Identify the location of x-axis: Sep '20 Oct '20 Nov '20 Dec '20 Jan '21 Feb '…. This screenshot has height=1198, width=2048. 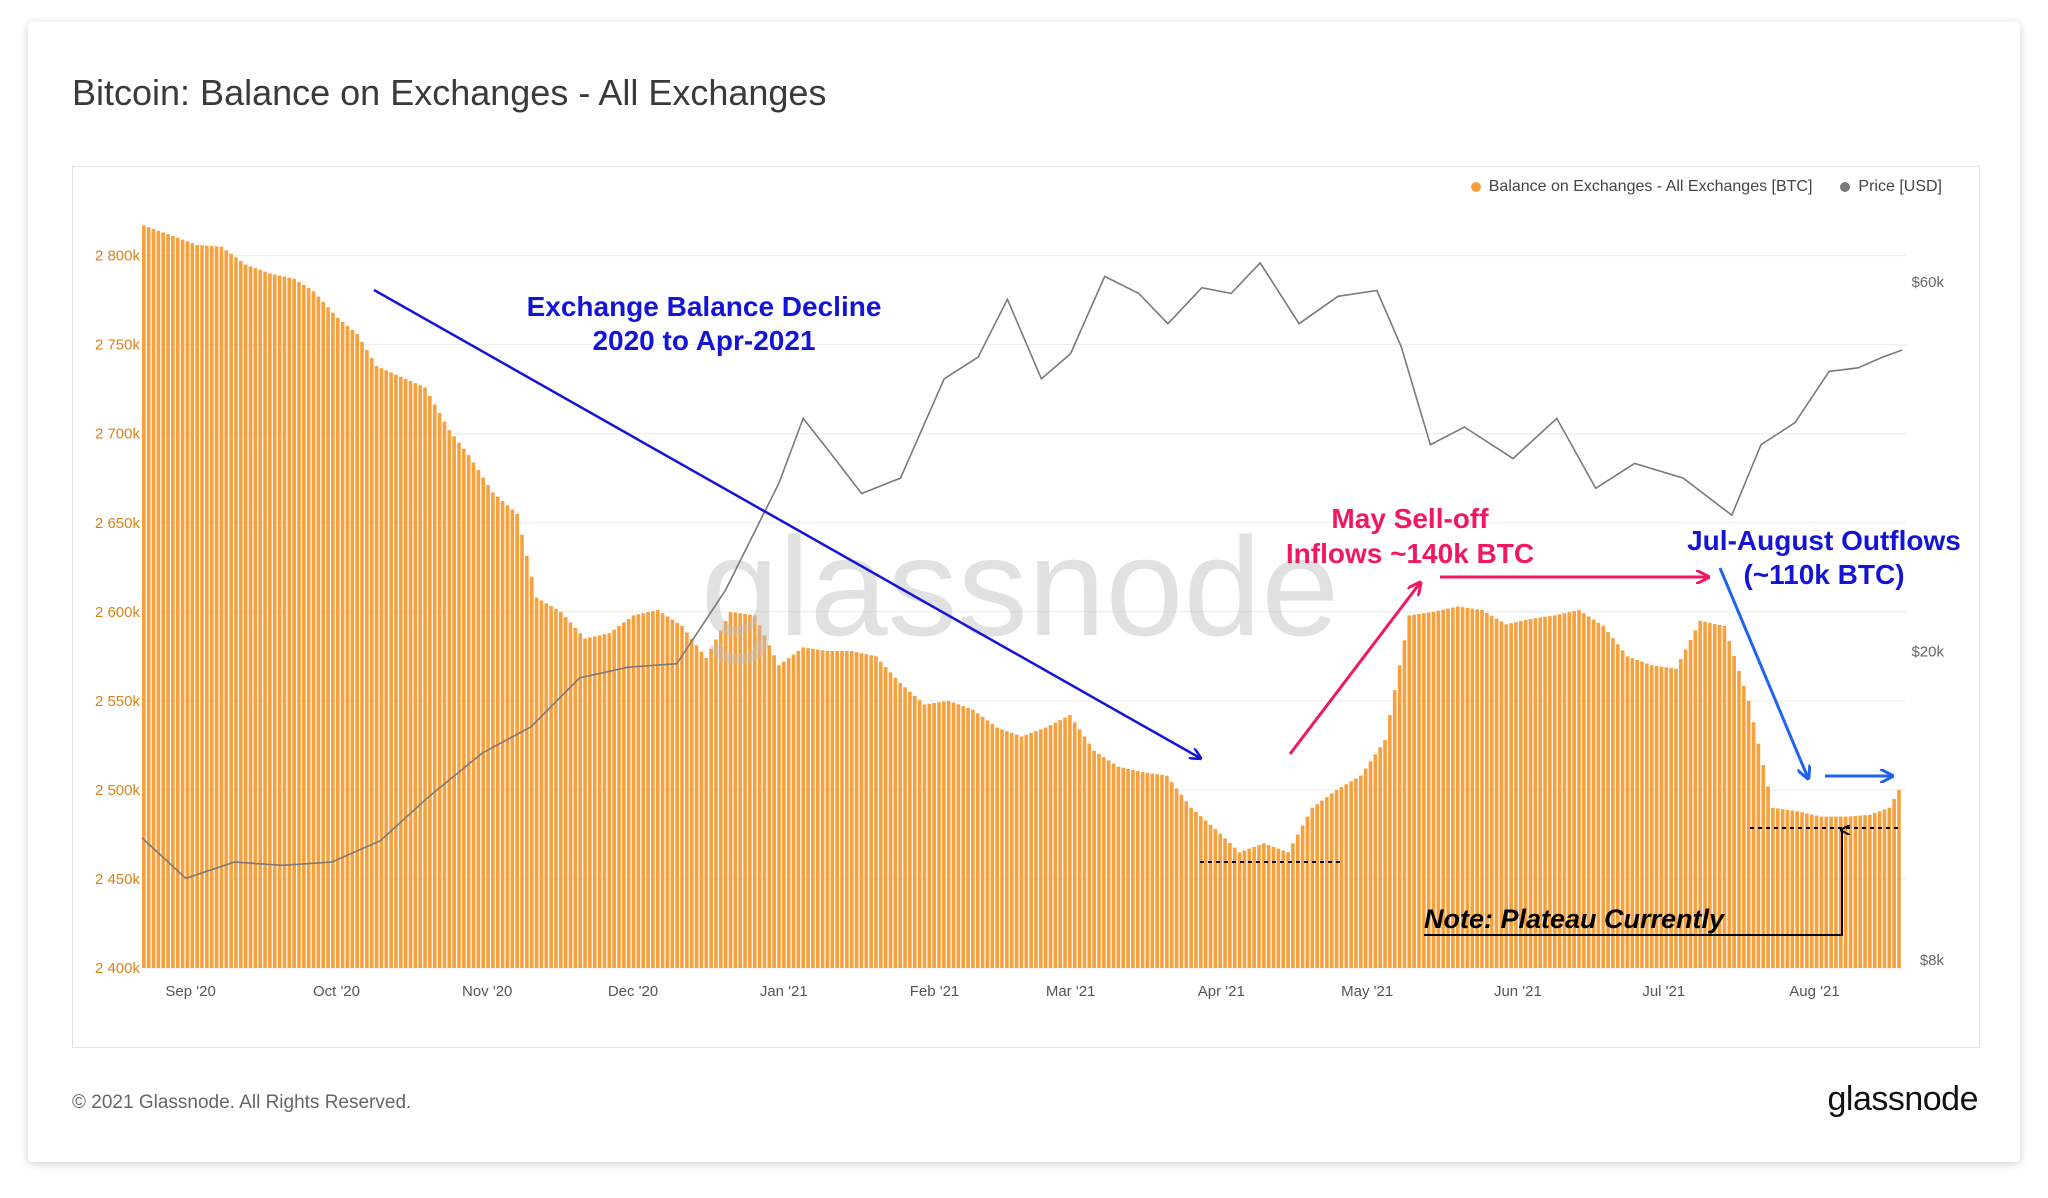
(1002, 991).